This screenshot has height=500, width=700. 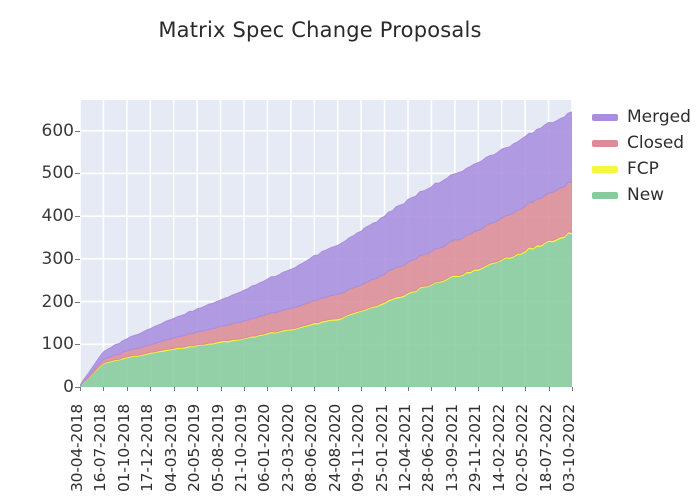 What do you see at coordinates (405, 447) in the screenshot?
I see `x-tick-label: 12-04-2021` at bounding box center [405, 447].